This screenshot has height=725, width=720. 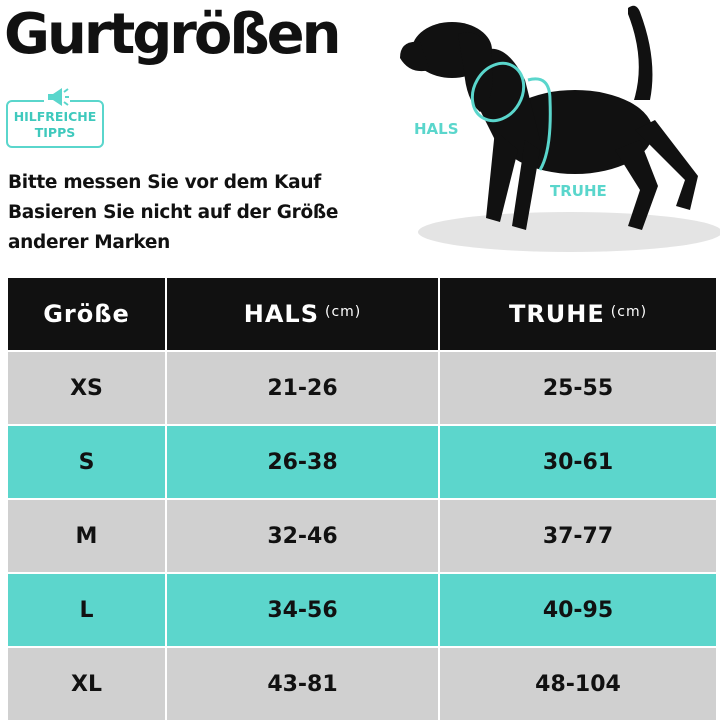 I want to click on straps, so click(x=511, y=116).